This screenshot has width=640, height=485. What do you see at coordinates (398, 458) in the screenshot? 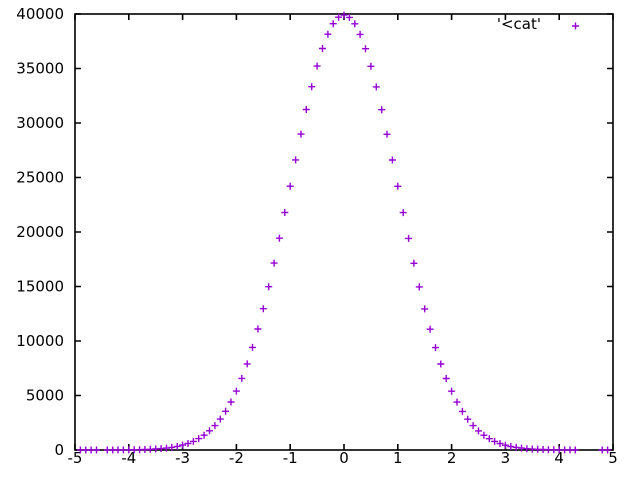
I see `x-tick-label: 1` at bounding box center [398, 458].